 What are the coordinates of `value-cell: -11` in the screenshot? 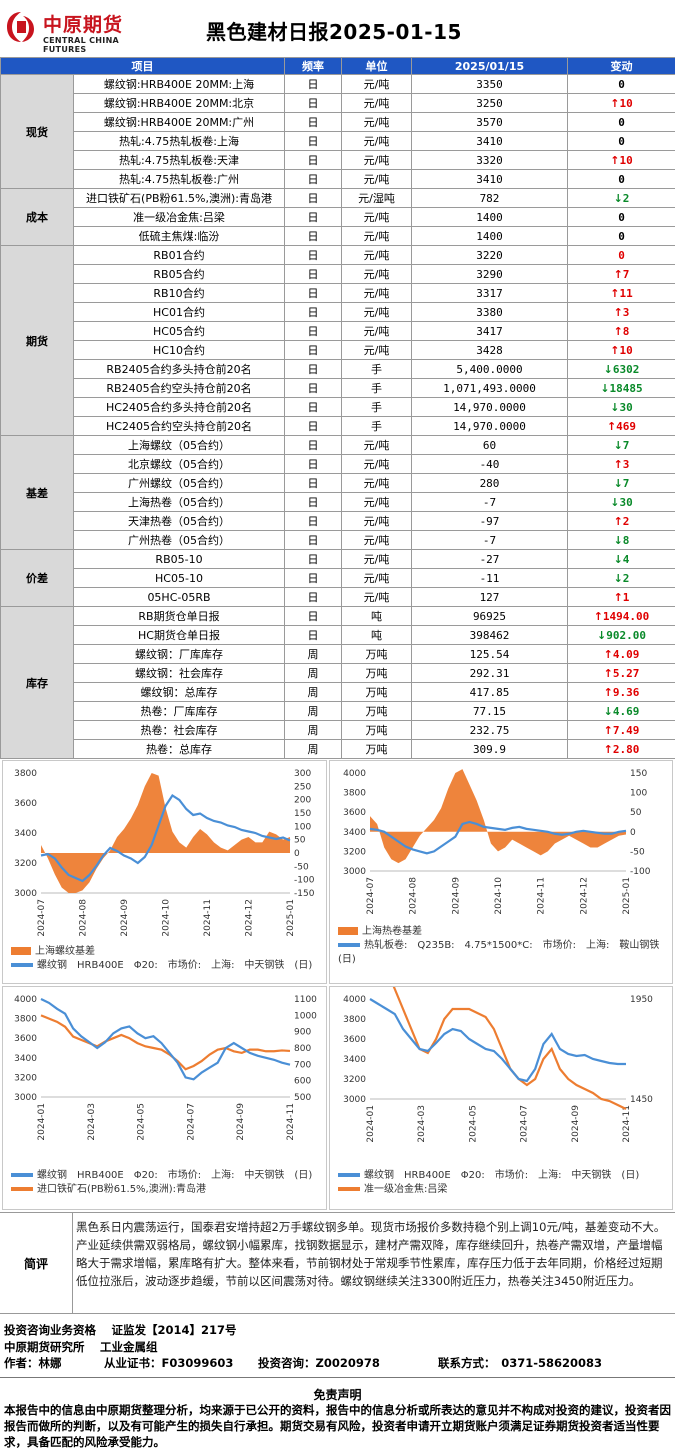 It's located at (489, 578).